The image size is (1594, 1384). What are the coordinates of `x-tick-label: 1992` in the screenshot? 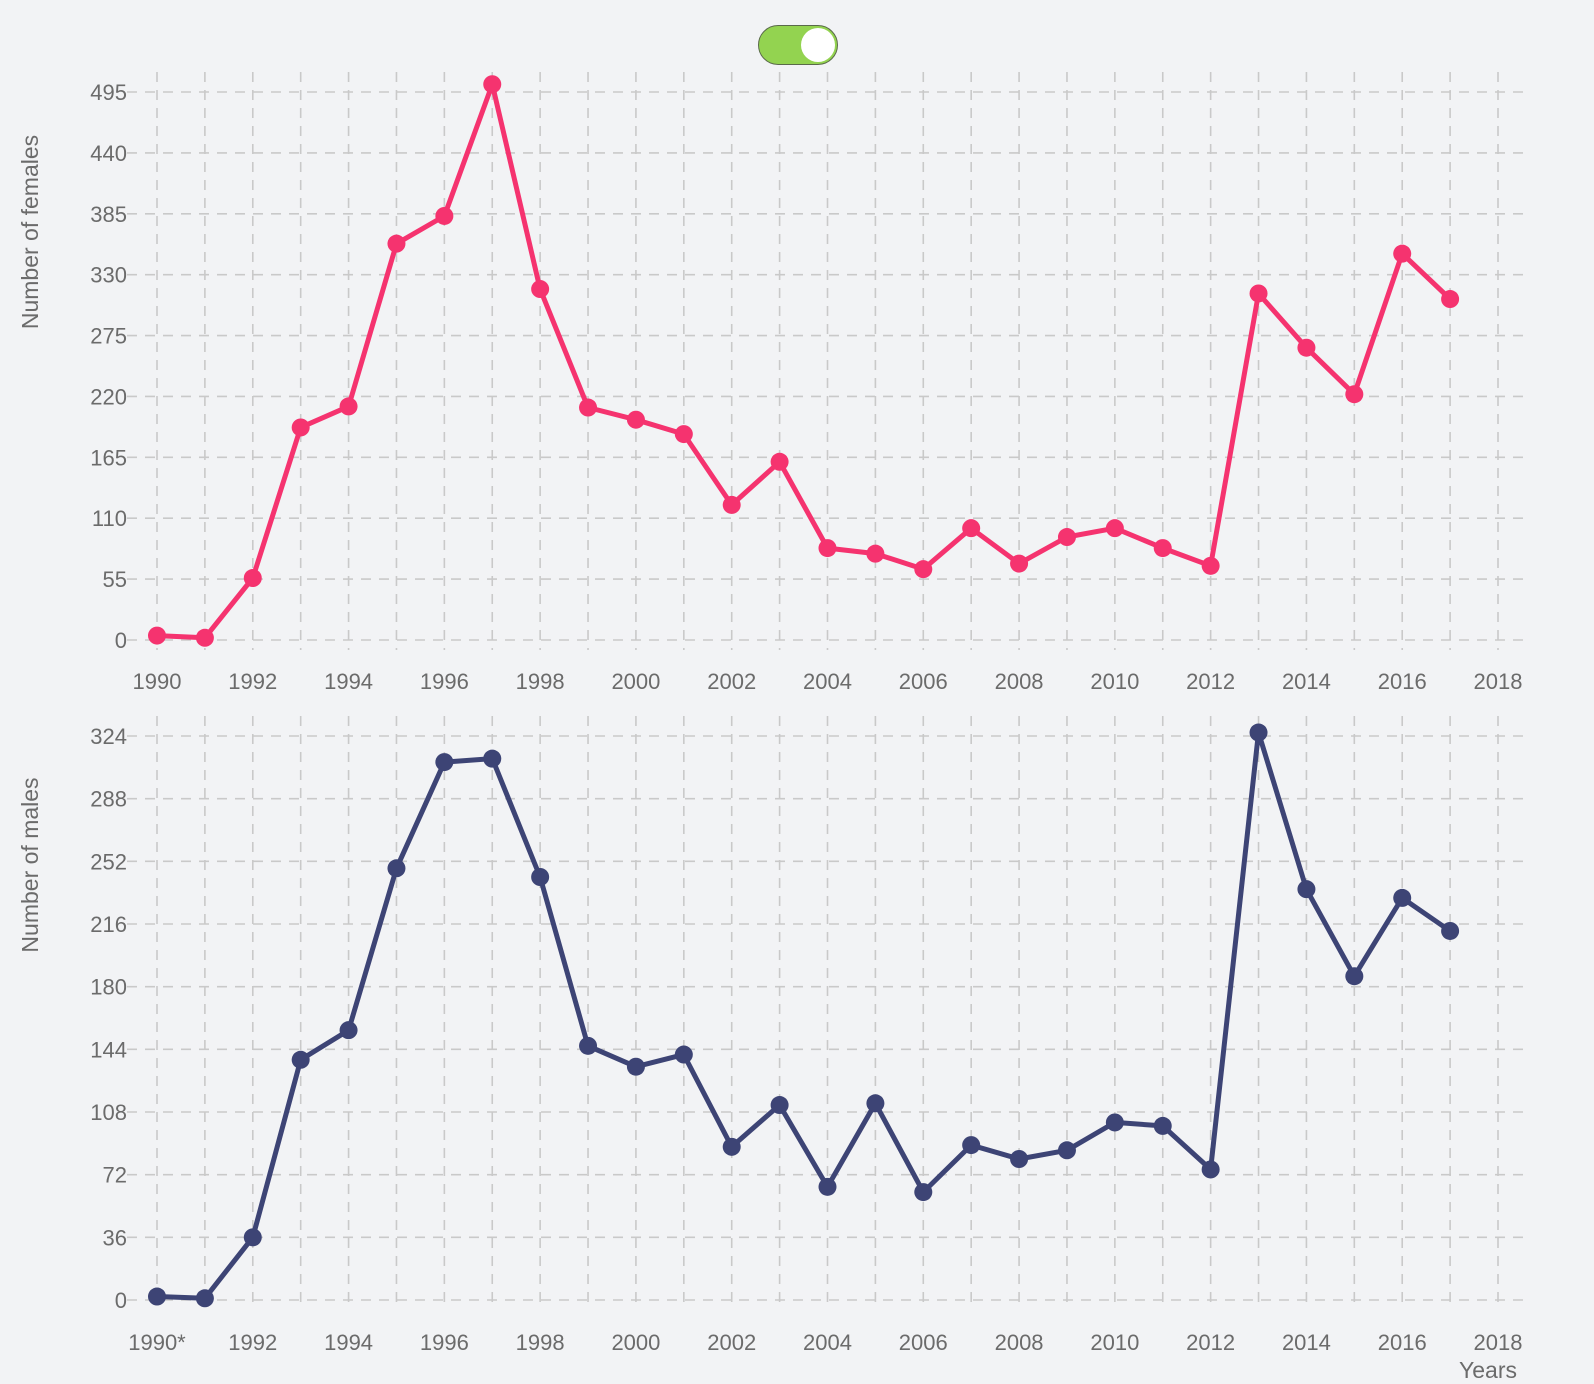 It's located at (252, 1342).